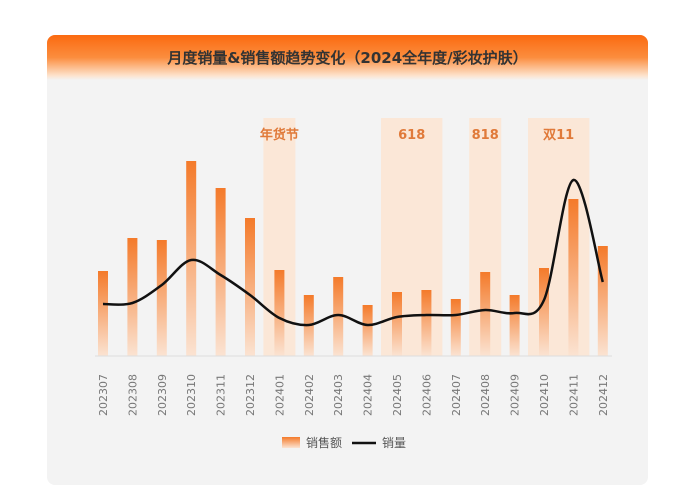  What do you see at coordinates (426, 395) in the screenshot?
I see `x-tick-label: 202406` at bounding box center [426, 395].